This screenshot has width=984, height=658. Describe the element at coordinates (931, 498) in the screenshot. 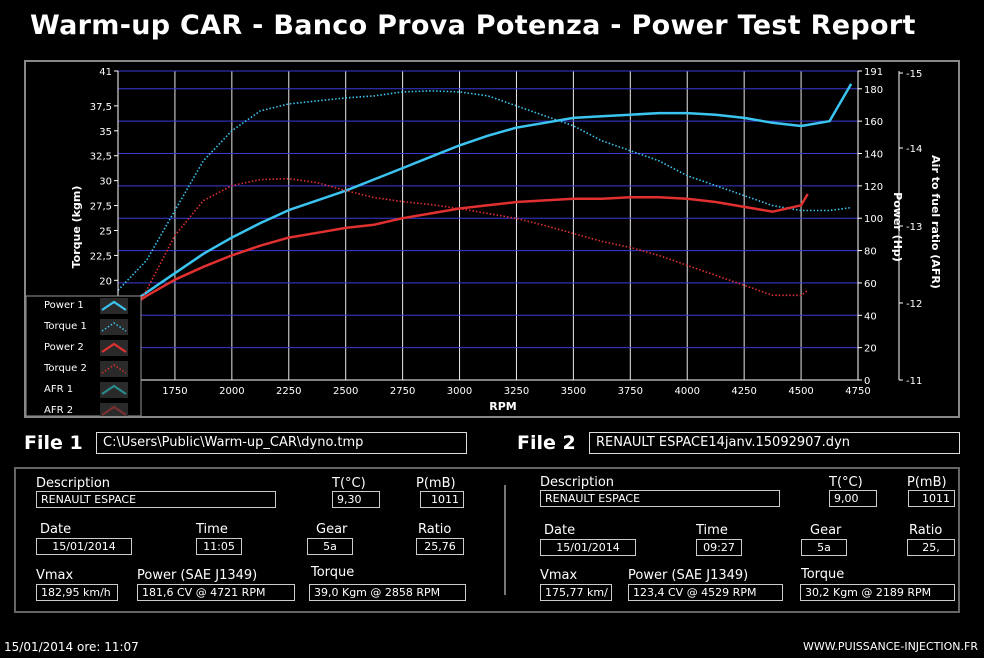

I see `f2-pressure-field: 1011` at that location.